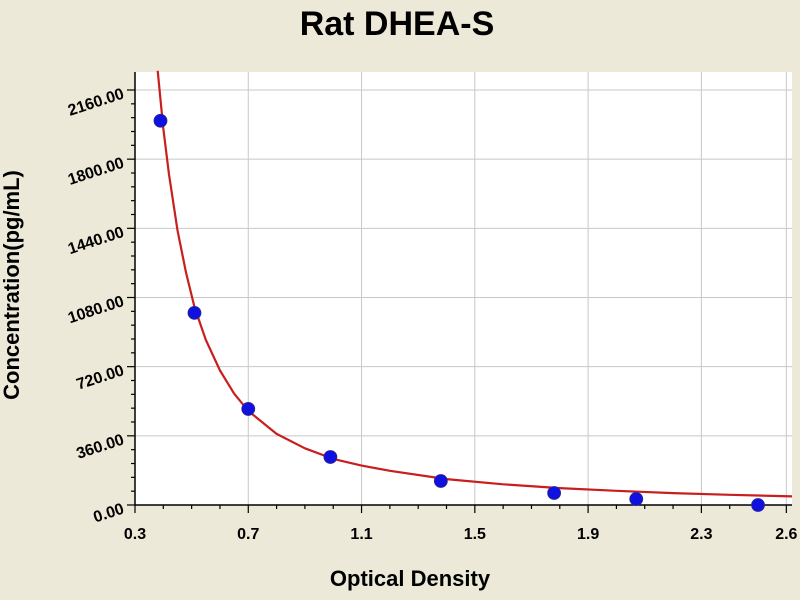 The height and width of the screenshot is (600, 800). Describe the element at coordinates (786, 534) in the screenshot. I see `x-tick-label: 2.6` at that location.